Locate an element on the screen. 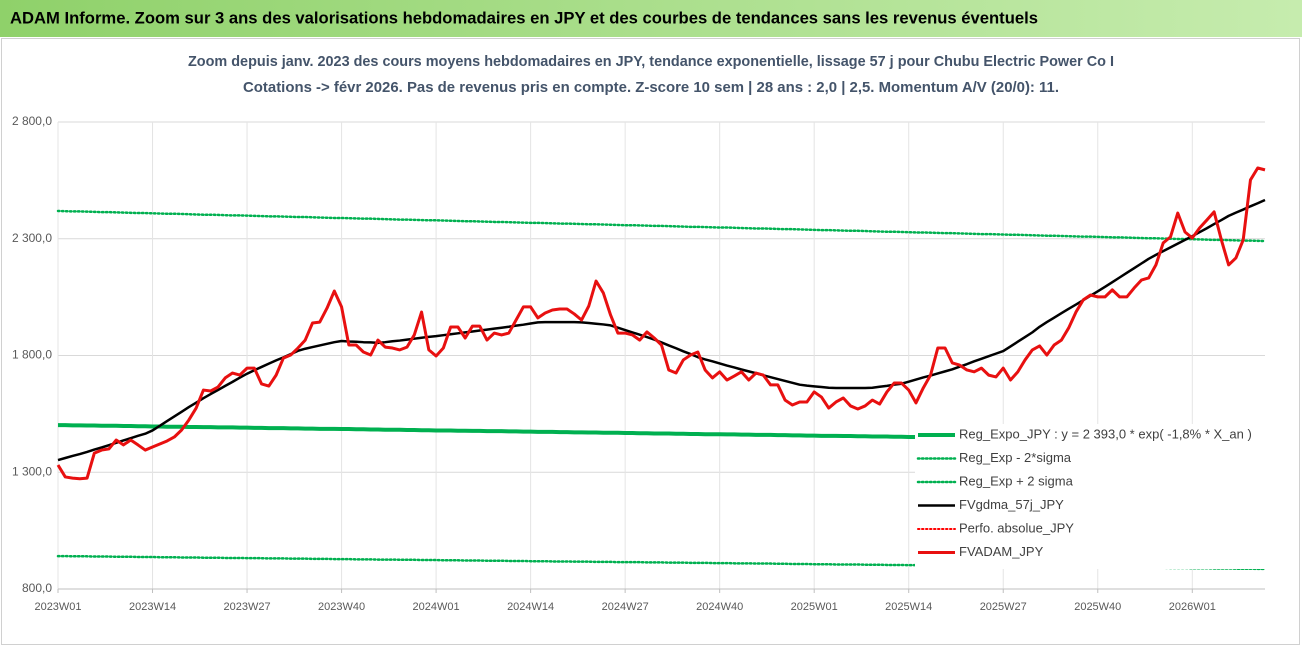 The width and height of the screenshot is (1302, 647). legend-label: FVgdma_57j_JPY is located at coordinates (1011, 504).